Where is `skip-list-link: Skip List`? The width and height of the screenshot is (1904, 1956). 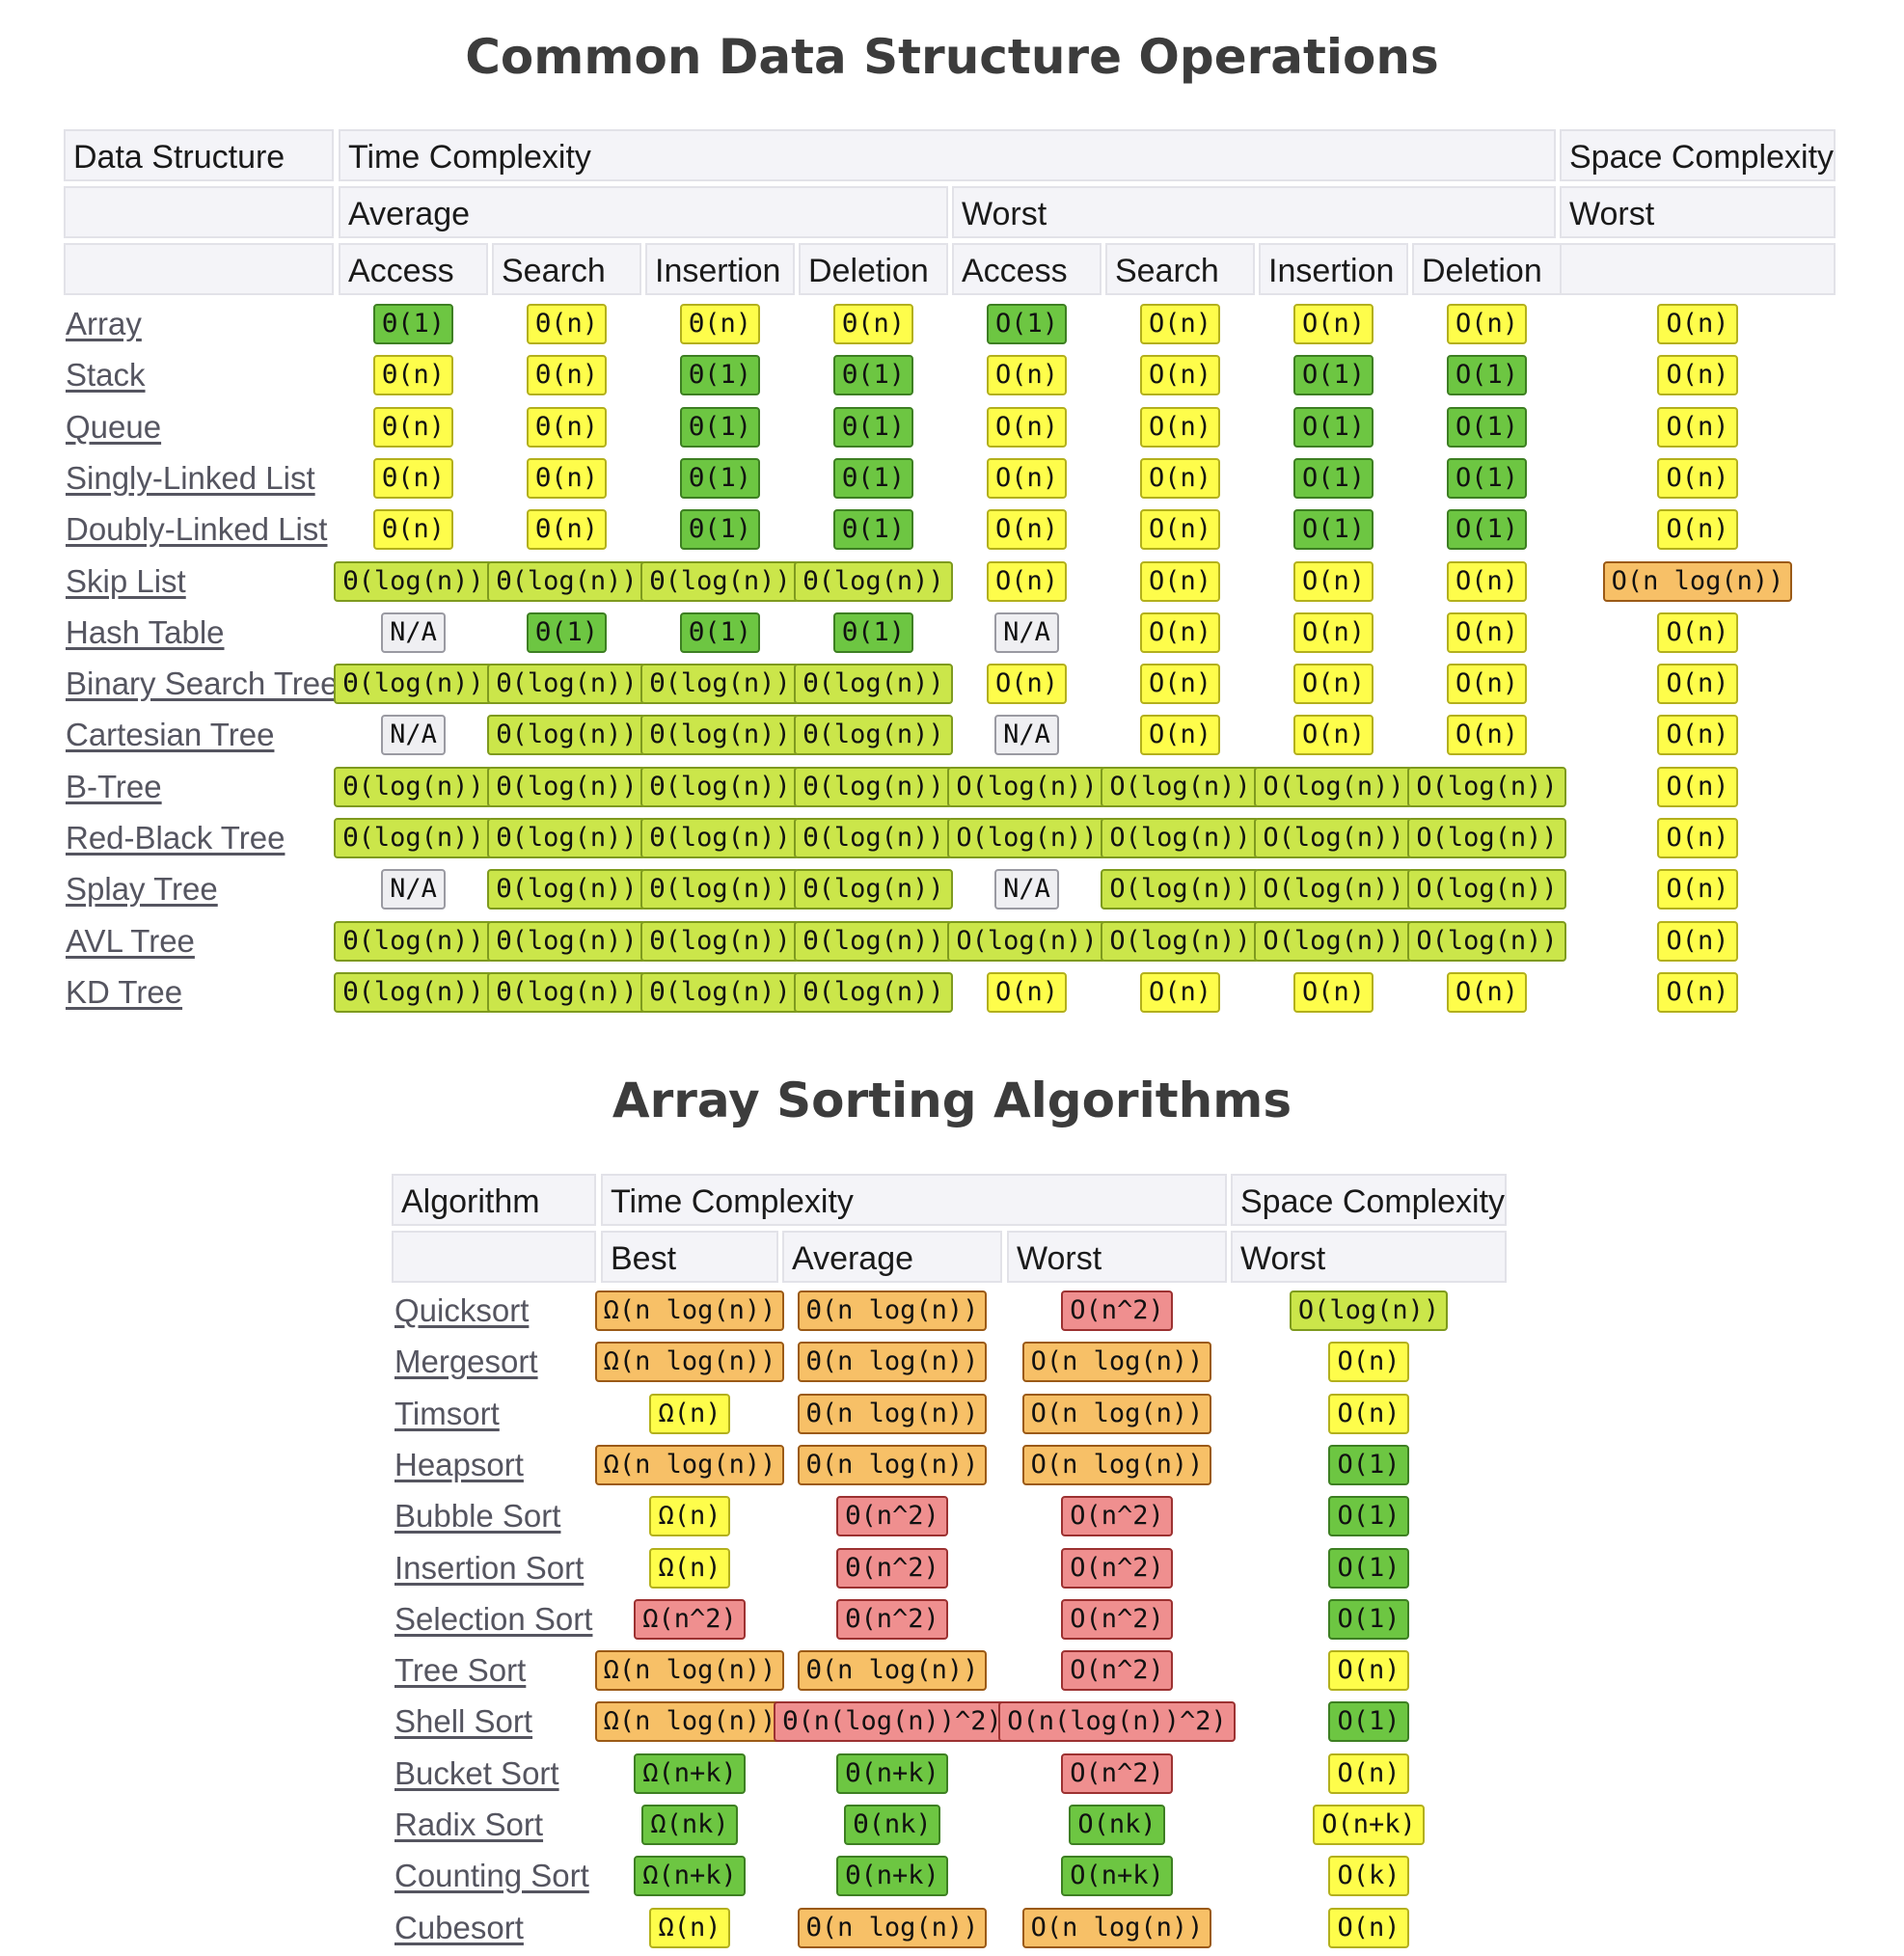
skip-list-link: Skip List is located at coordinates (126, 581).